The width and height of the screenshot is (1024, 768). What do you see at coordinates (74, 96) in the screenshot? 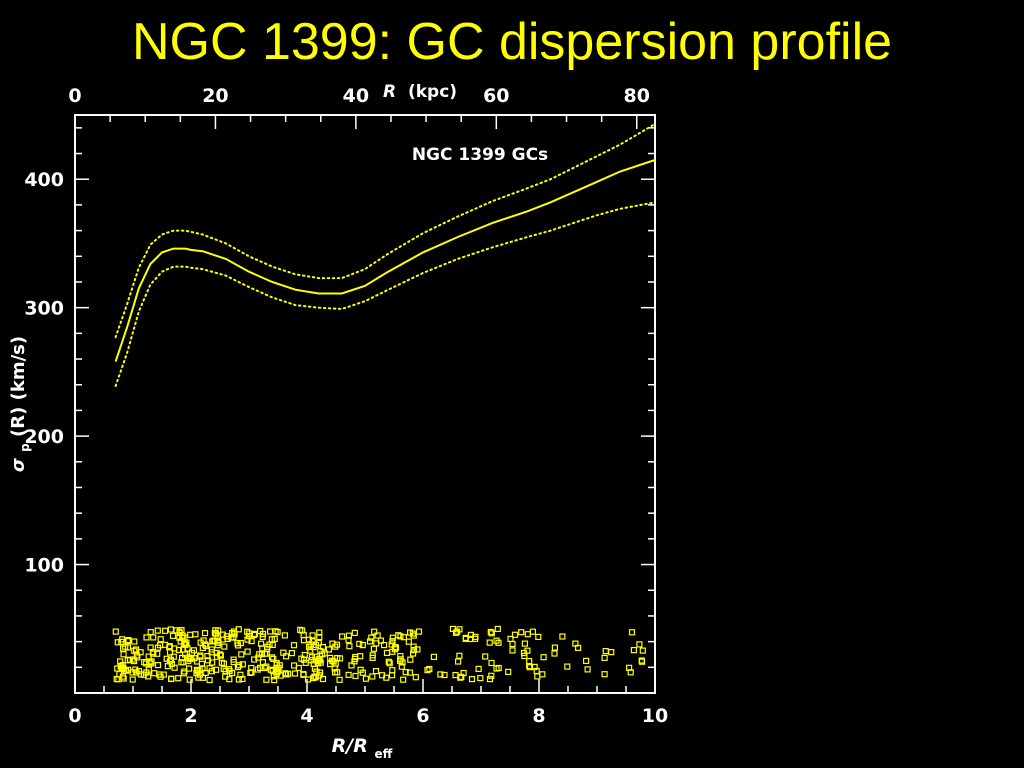
I see `top-tick-label: 0` at bounding box center [74, 96].